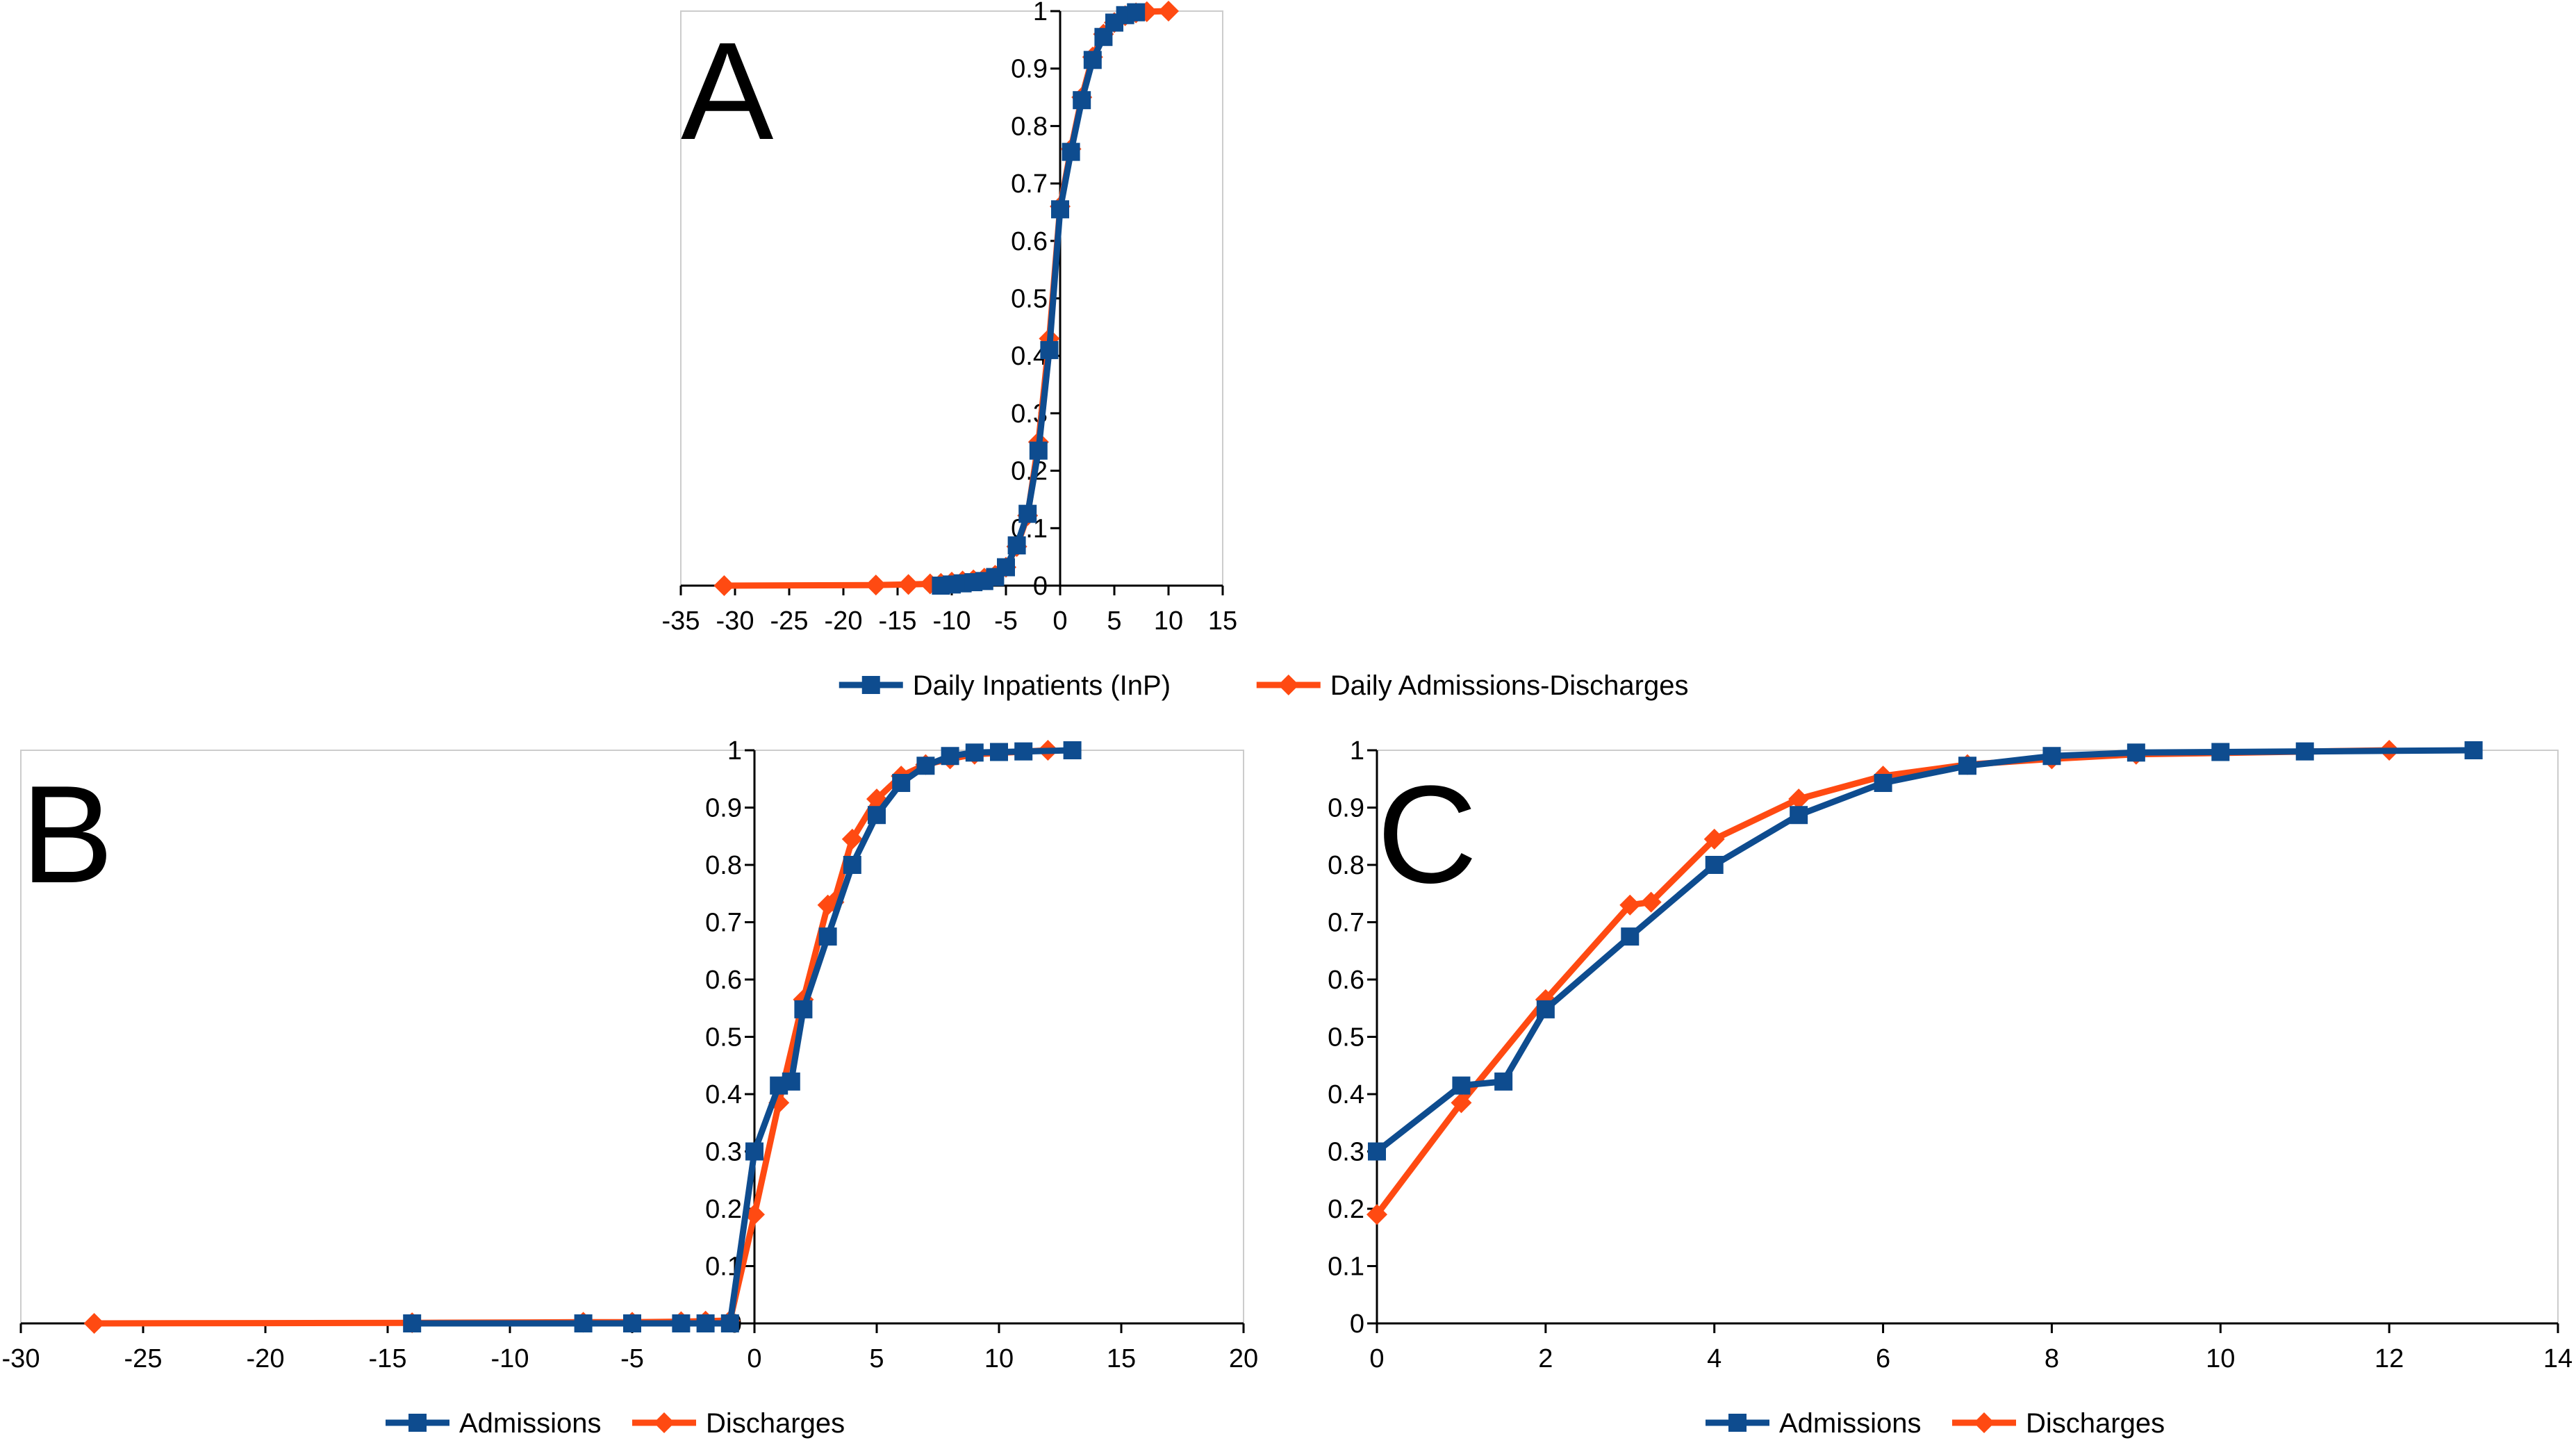 The height and width of the screenshot is (1454, 2576). I want to click on series-admissions, so click(1926, 951).